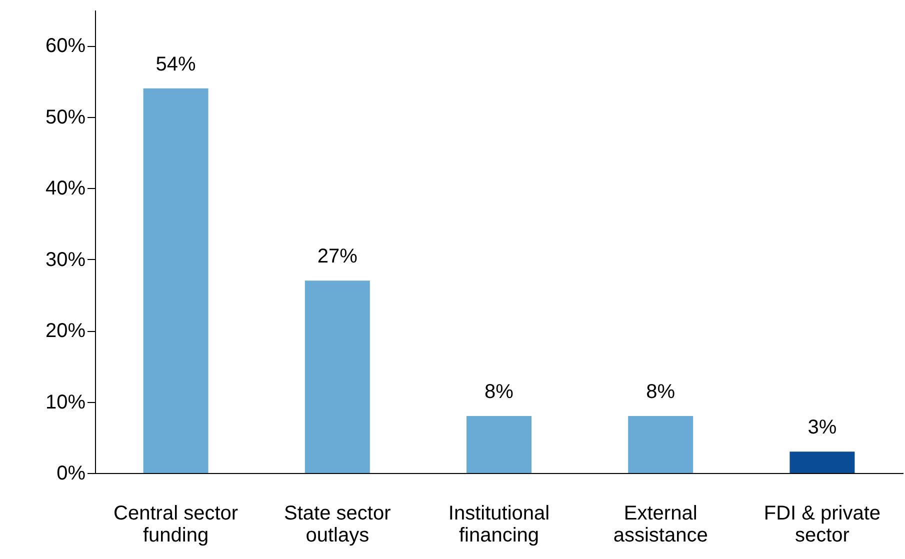 This screenshot has width=905, height=559. I want to click on y-tick-label: 10%, so click(65, 402).